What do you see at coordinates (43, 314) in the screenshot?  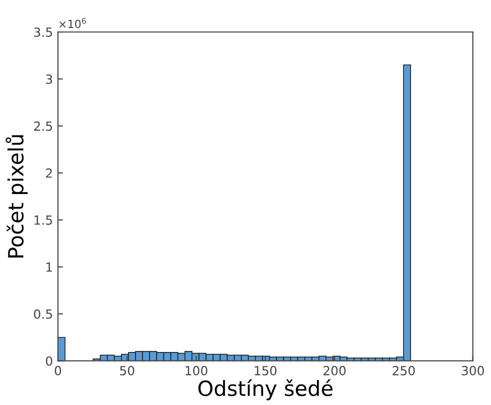 I see `y-tick-label: 0.5` at bounding box center [43, 314].